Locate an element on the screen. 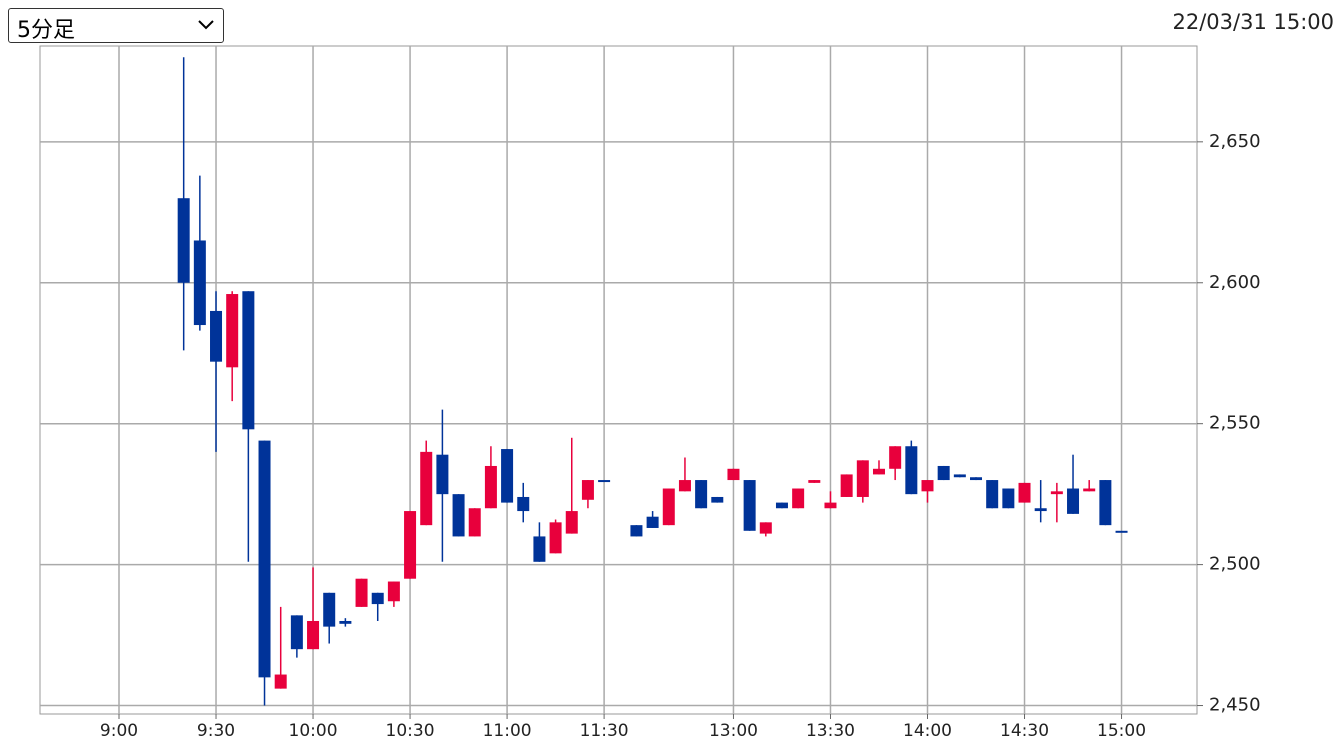  x-tick-label: 14:30 is located at coordinates (1024, 731).